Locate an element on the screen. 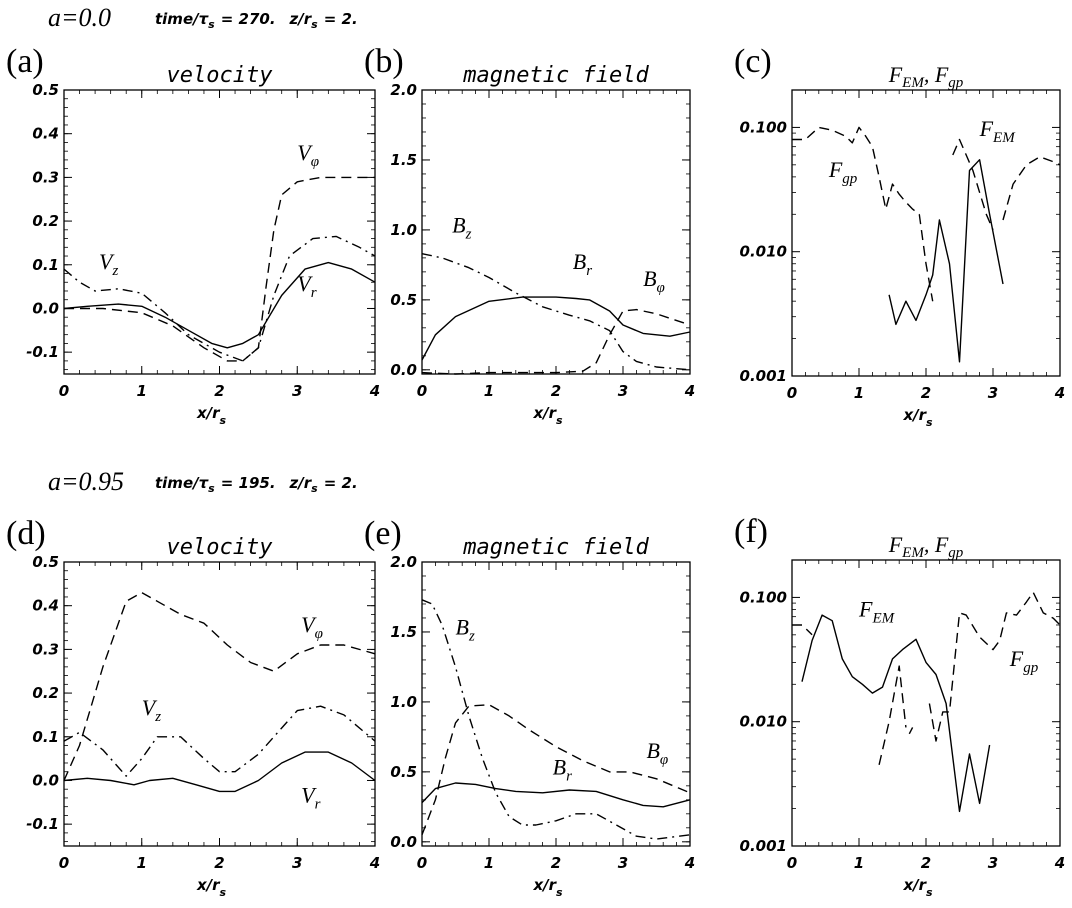 Image resolution: width=1072 pixels, height=908 pixels. panel-label: (a) is located at coordinates (25, 61).